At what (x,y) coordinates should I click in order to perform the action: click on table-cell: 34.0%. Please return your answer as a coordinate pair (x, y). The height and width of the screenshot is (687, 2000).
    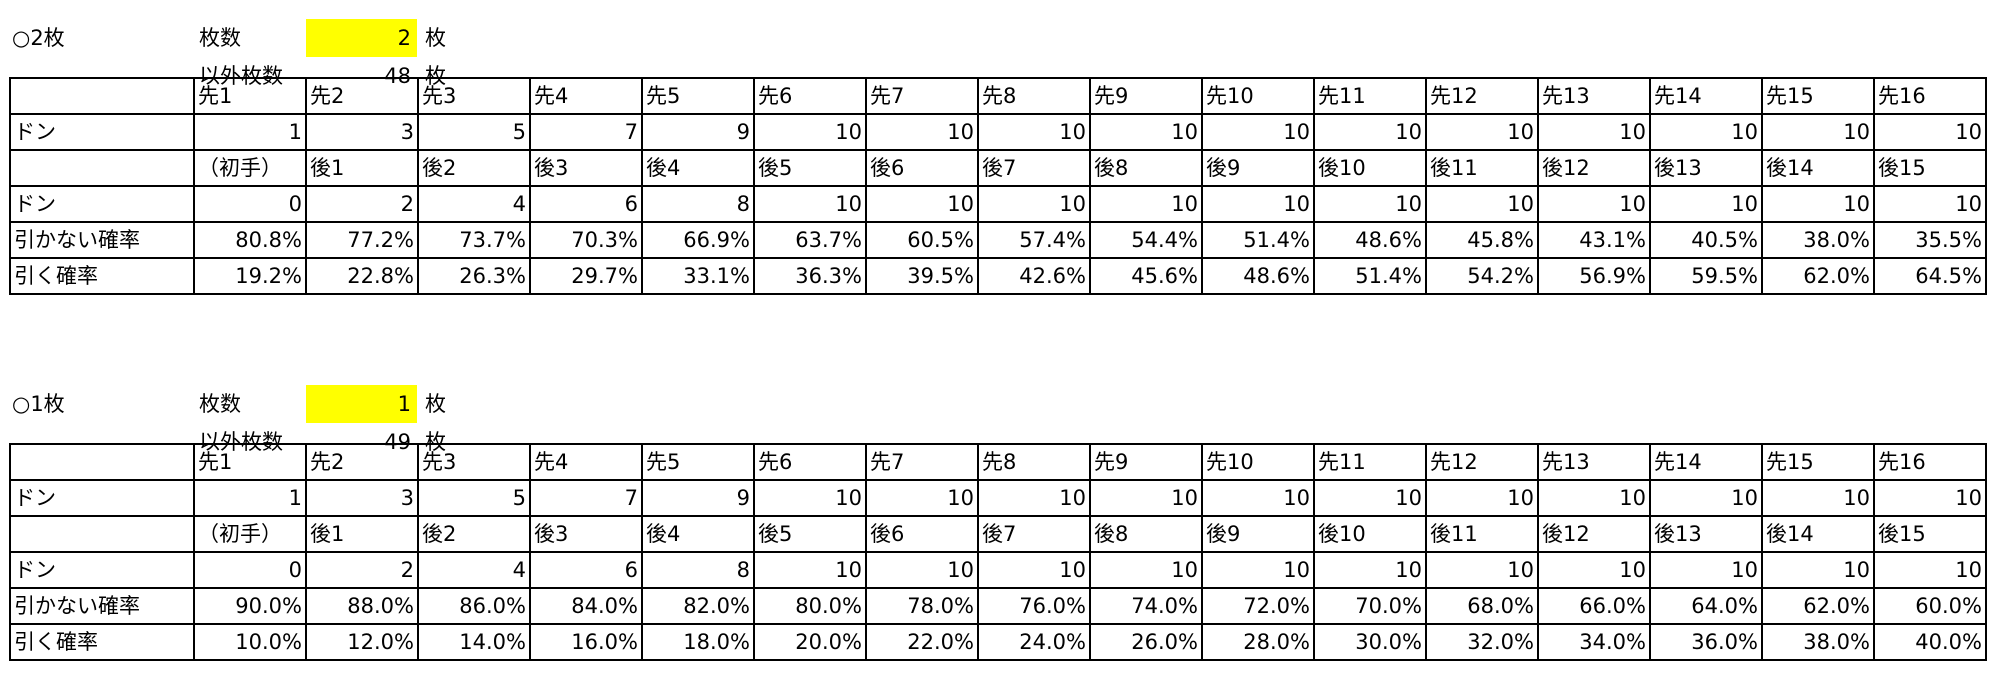
    Looking at the image, I should click on (1594, 642).